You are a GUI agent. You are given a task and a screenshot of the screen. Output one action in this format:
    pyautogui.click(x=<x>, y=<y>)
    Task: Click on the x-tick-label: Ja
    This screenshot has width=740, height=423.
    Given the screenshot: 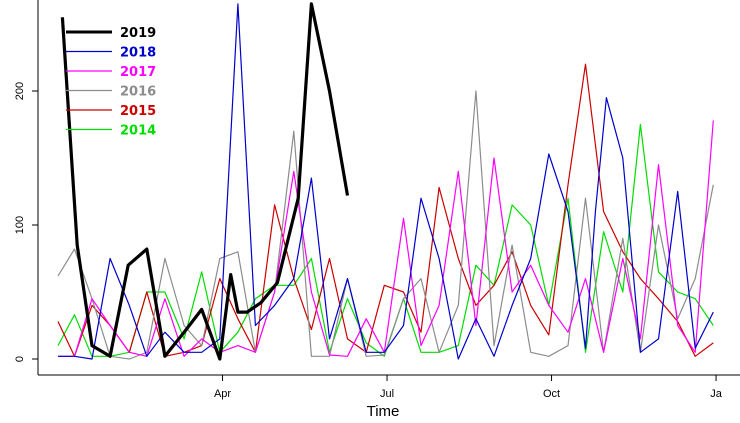 What is the action you would take?
    pyautogui.click(x=716, y=394)
    